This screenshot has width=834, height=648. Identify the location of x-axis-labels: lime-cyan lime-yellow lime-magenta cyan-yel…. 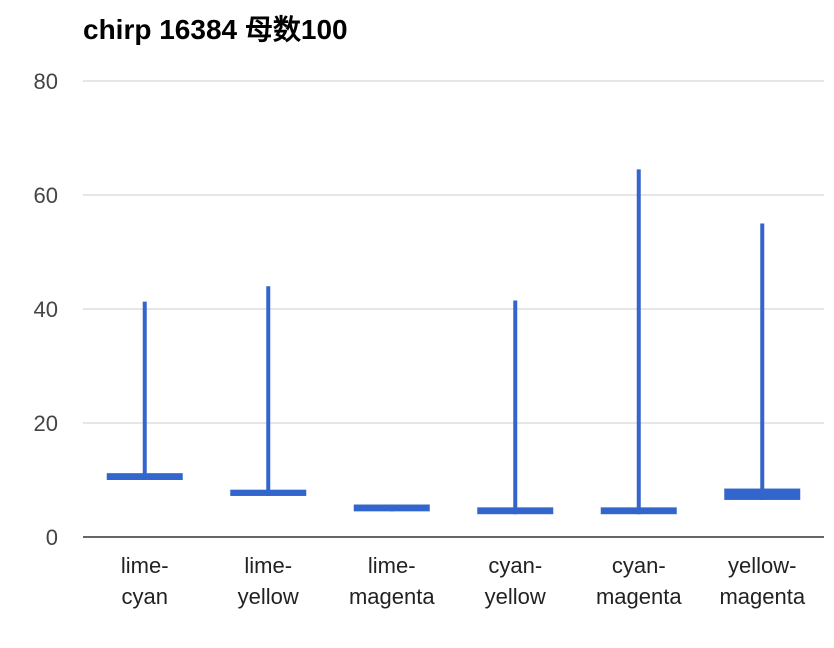
(463, 581).